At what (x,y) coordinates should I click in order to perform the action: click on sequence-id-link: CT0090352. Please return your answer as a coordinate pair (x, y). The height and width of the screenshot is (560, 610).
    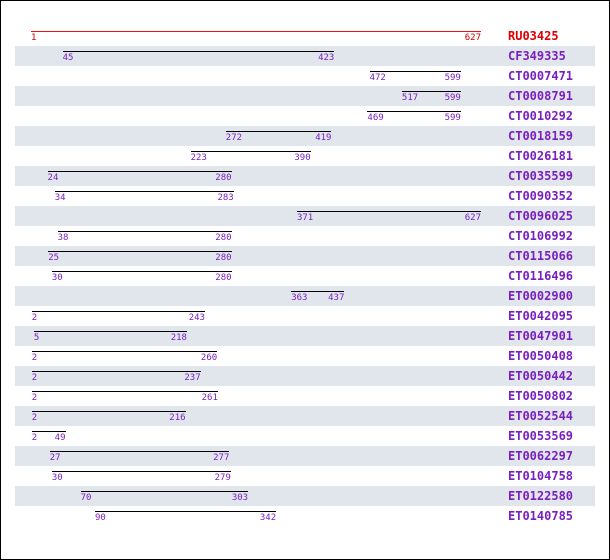
    Looking at the image, I should click on (541, 196).